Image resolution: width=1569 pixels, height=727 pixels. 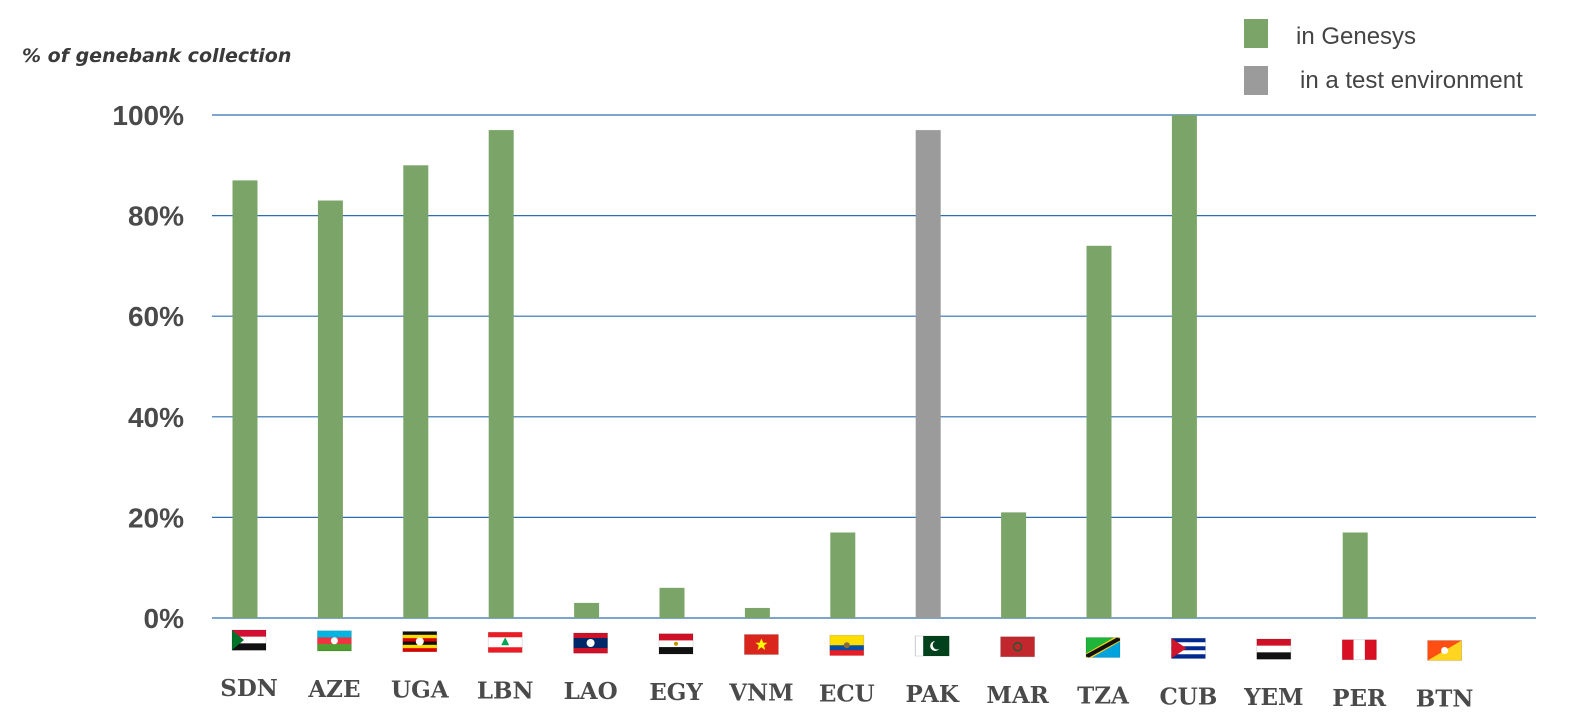 What do you see at coordinates (505, 642) in the screenshot?
I see `flag-lebanon-icon` at bounding box center [505, 642].